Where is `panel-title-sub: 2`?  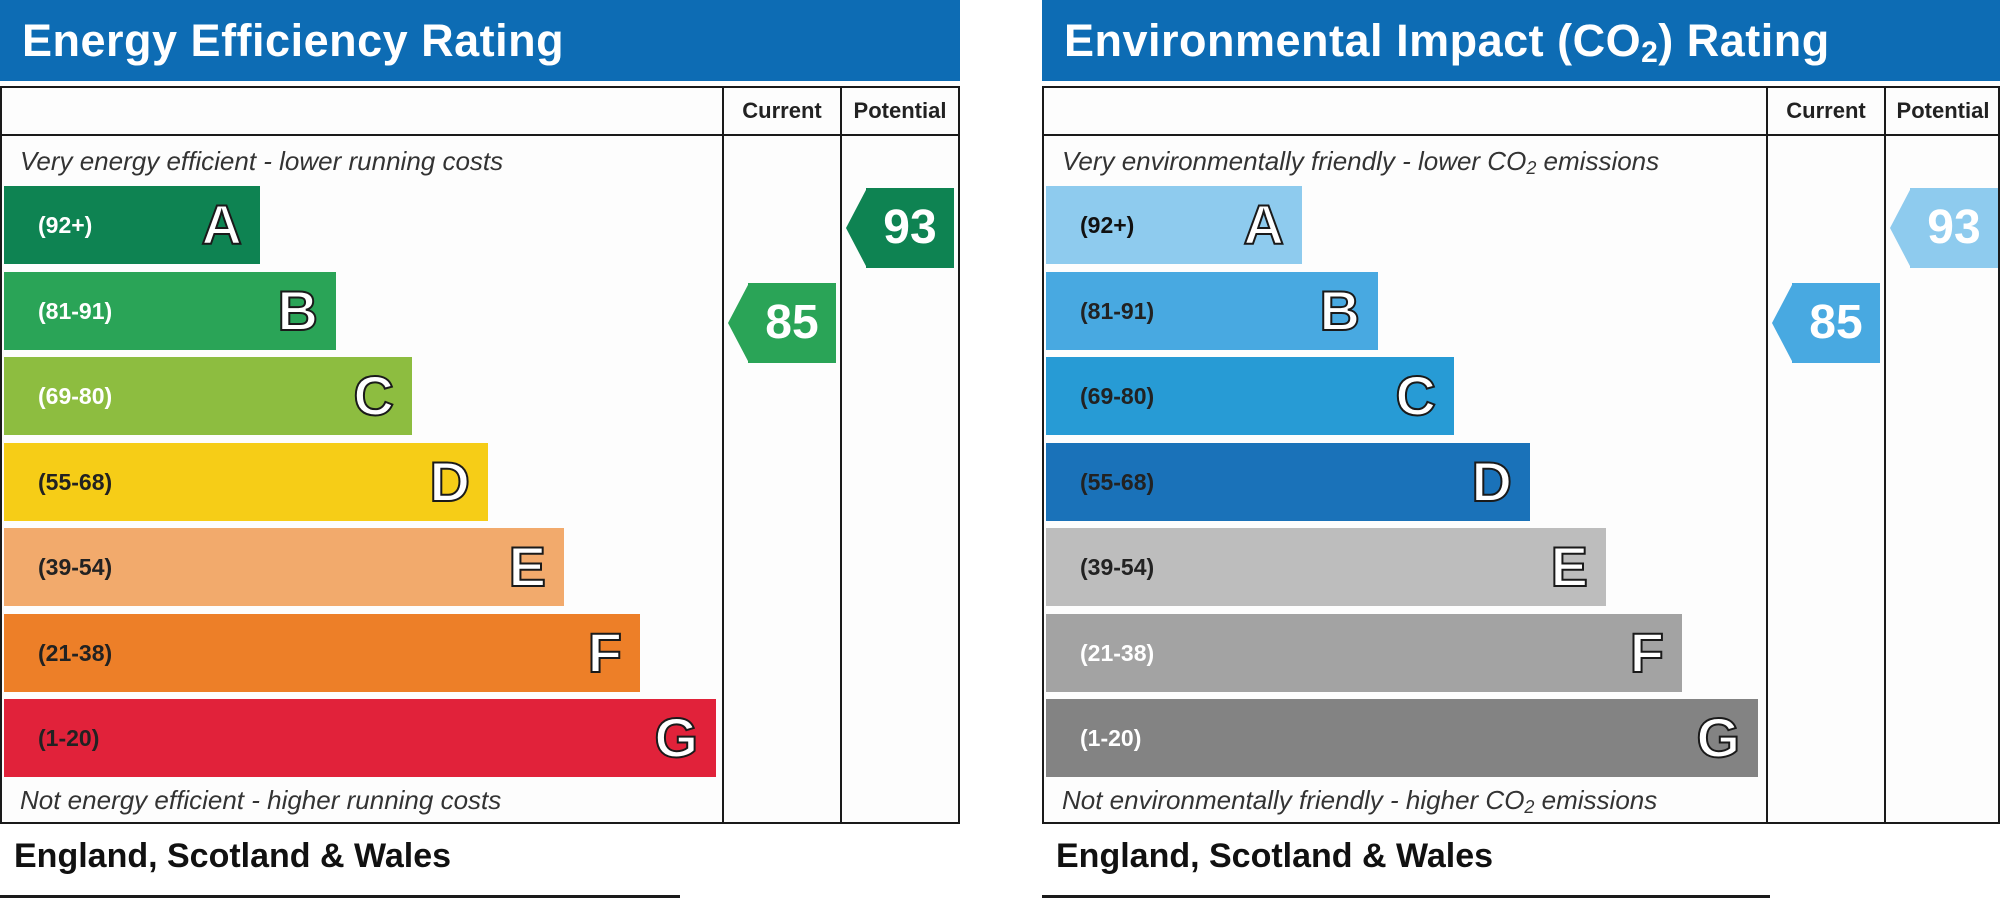 panel-title-sub: 2 is located at coordinates (1650, 52).